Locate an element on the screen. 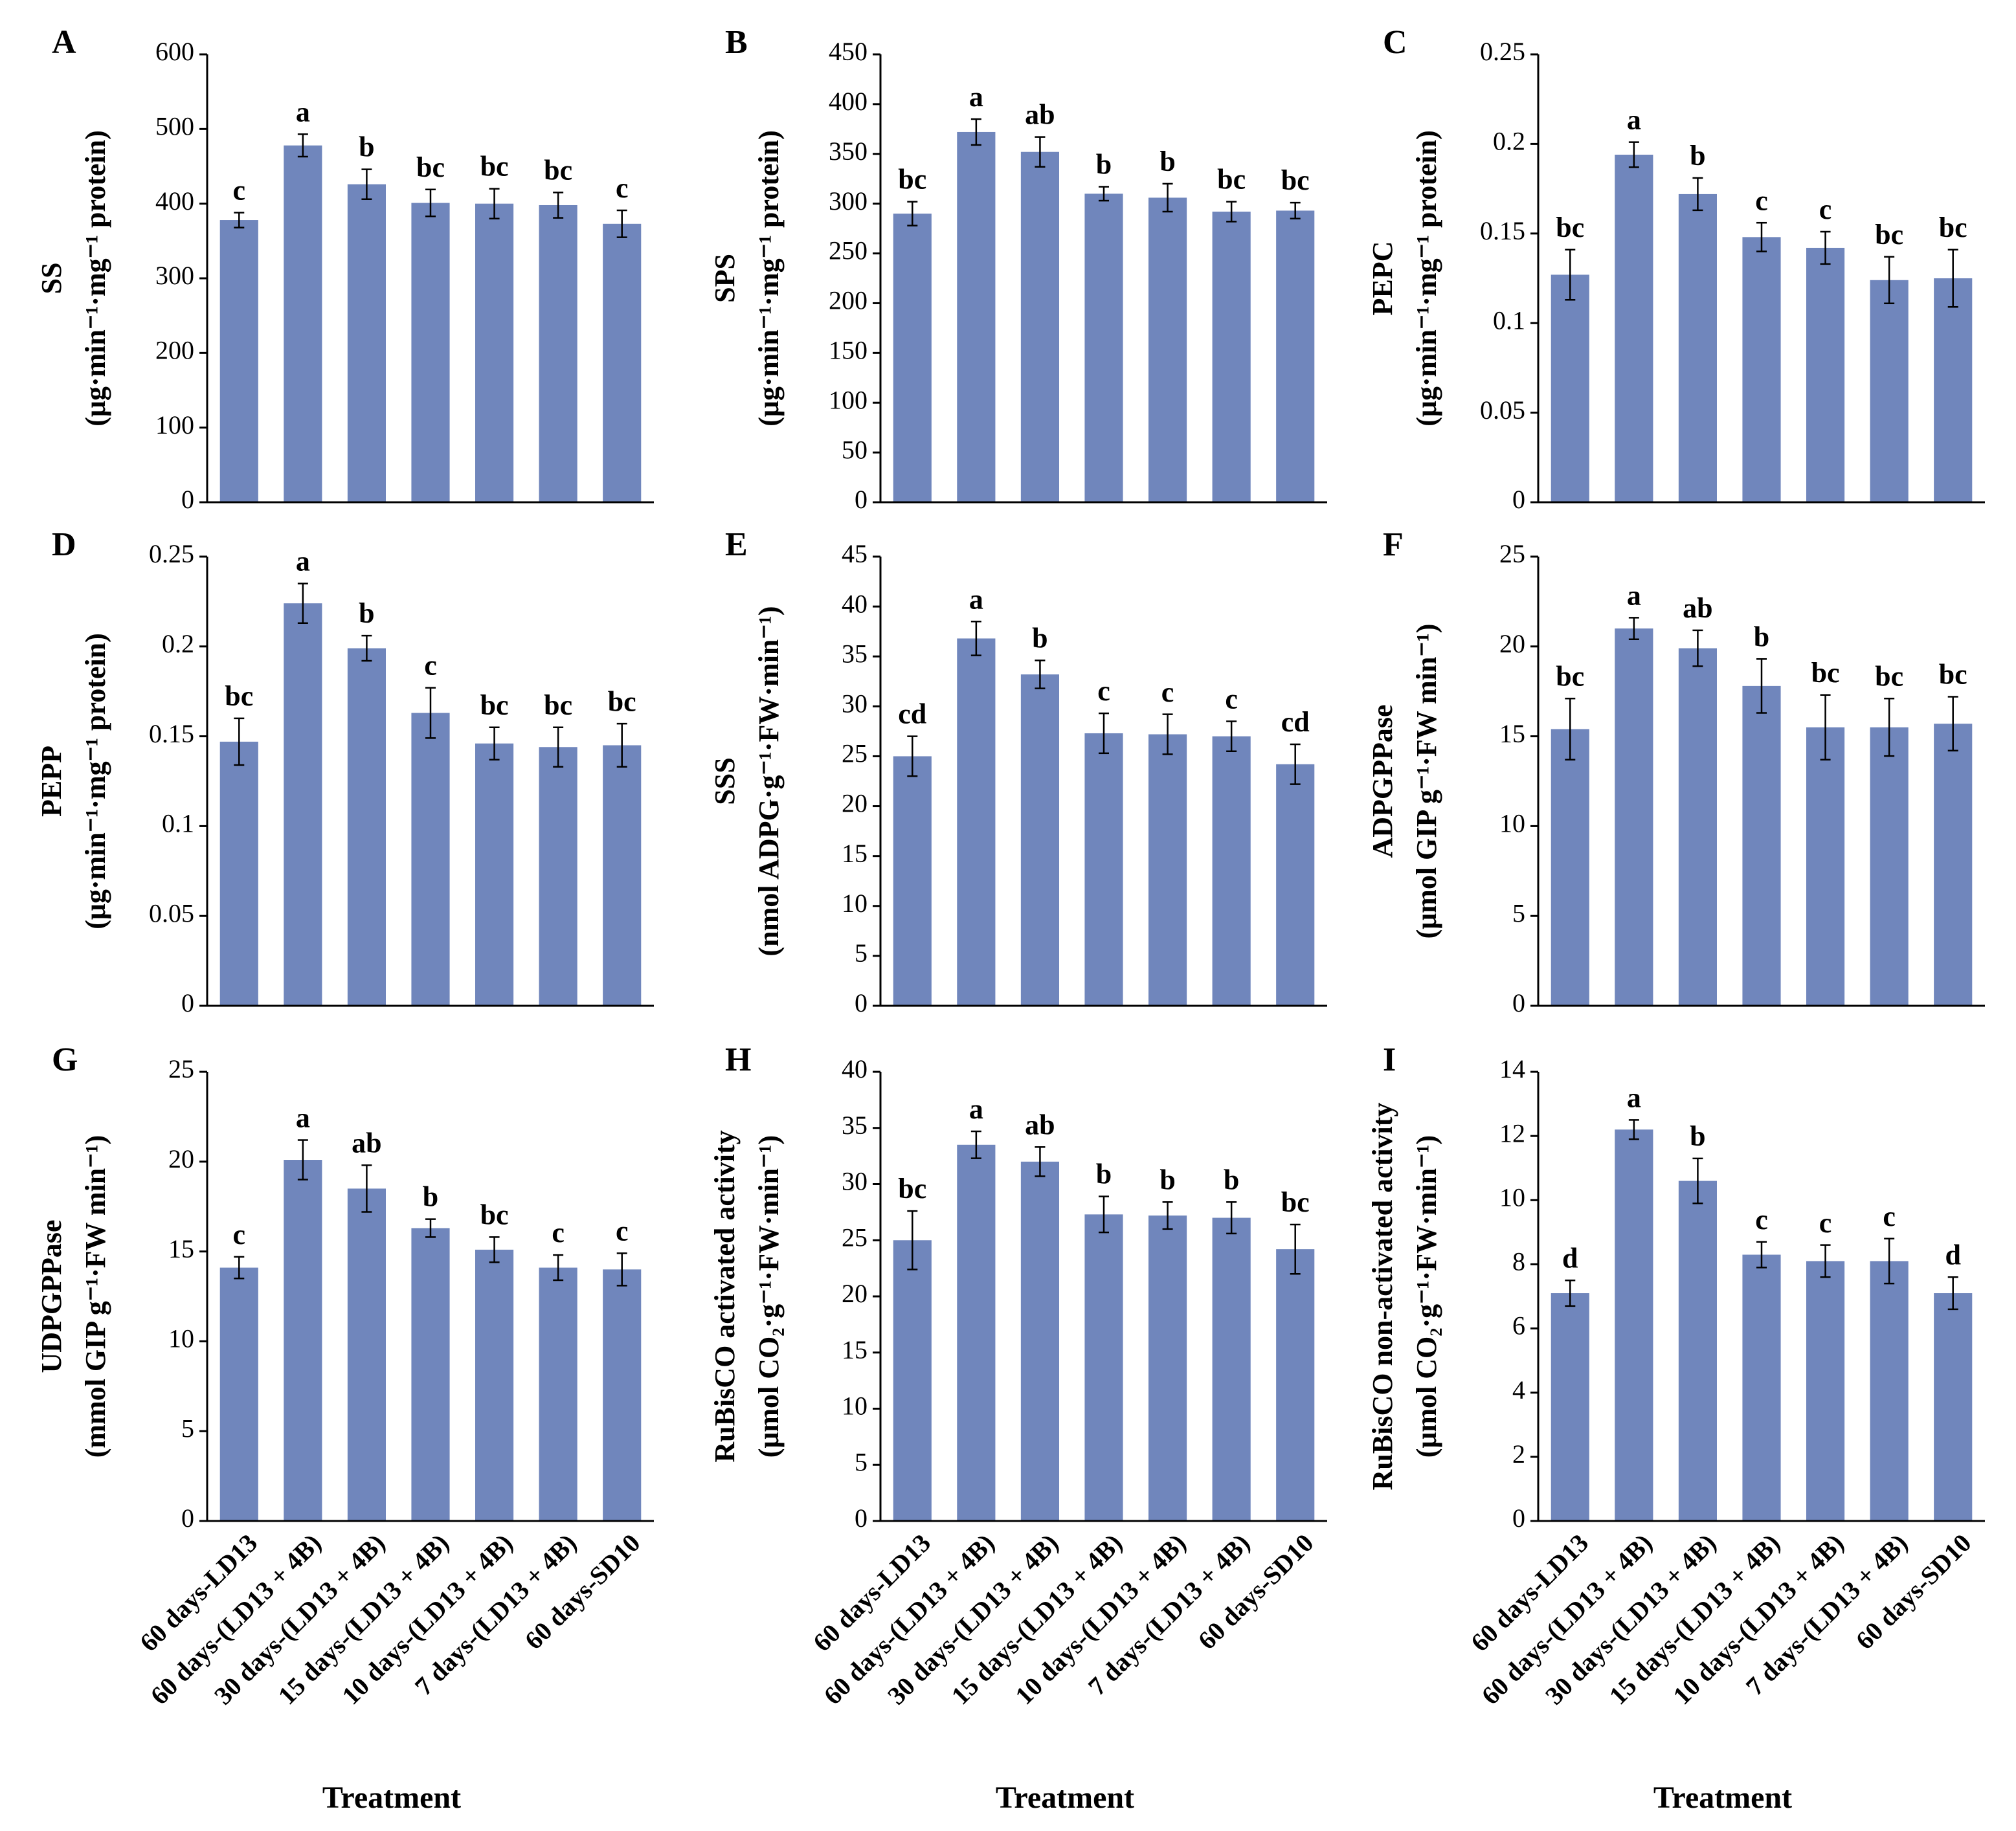 The height and width of the screenshot is (1831, 2016). y-tick-label: 8 is located at coordinates (1518, 1261).